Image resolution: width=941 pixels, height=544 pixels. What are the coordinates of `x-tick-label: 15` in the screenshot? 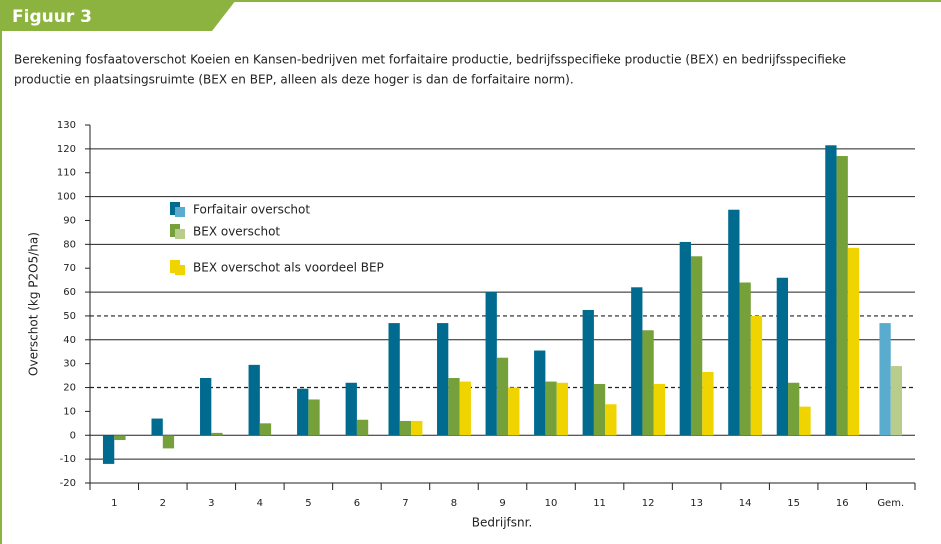 It's located at (793, 503).